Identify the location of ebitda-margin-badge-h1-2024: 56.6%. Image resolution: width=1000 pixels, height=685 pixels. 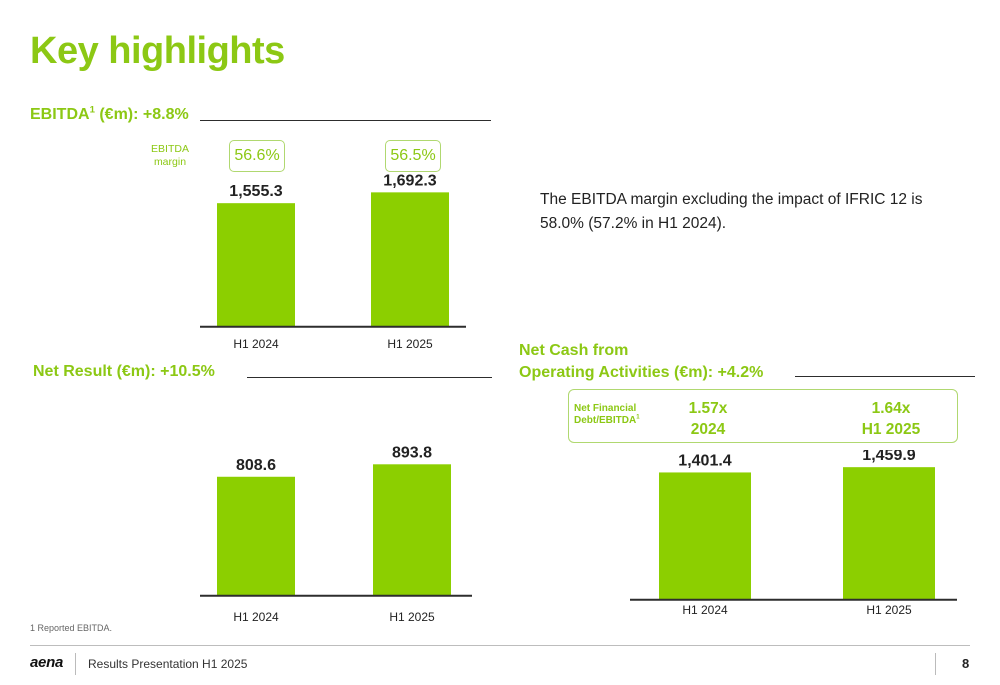
(257, 156).